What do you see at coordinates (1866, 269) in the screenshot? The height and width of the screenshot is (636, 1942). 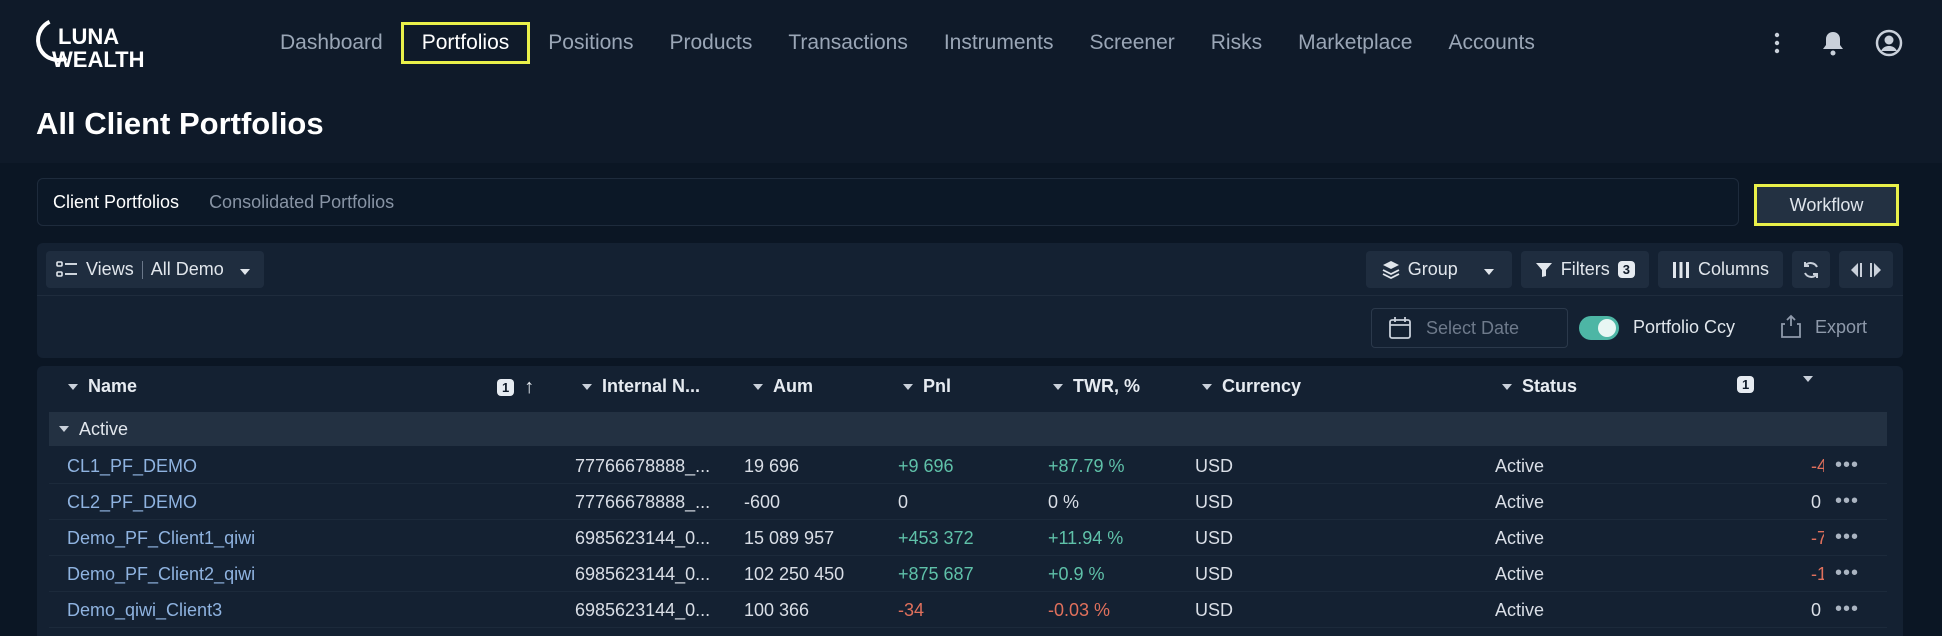 I see `panel-toggle-button` at bounding box center [1866, 269].